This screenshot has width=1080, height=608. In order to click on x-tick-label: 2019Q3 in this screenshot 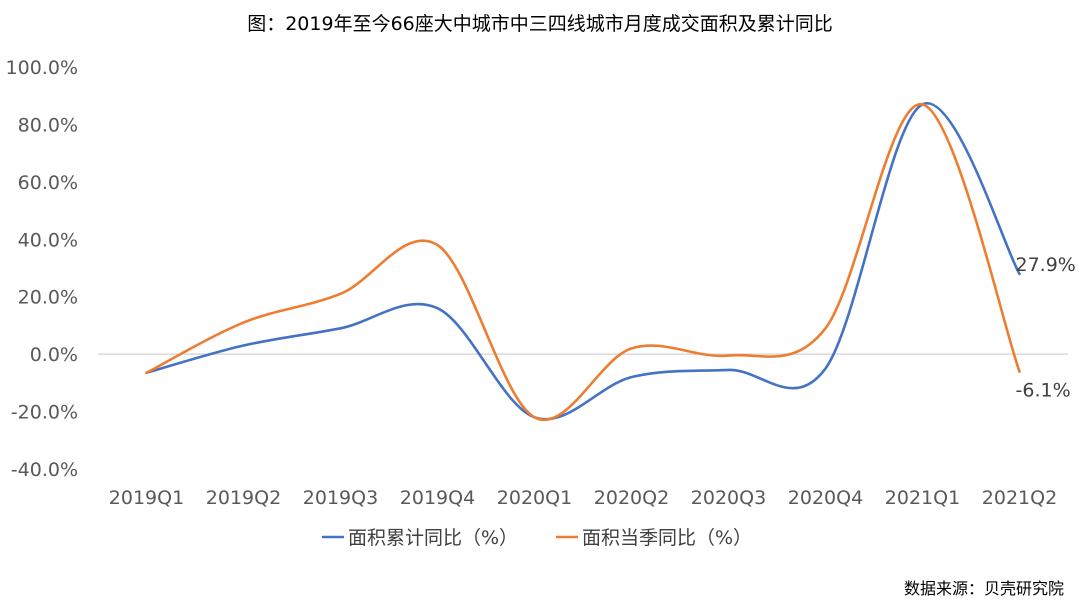, I will do `click(340, 498)`.